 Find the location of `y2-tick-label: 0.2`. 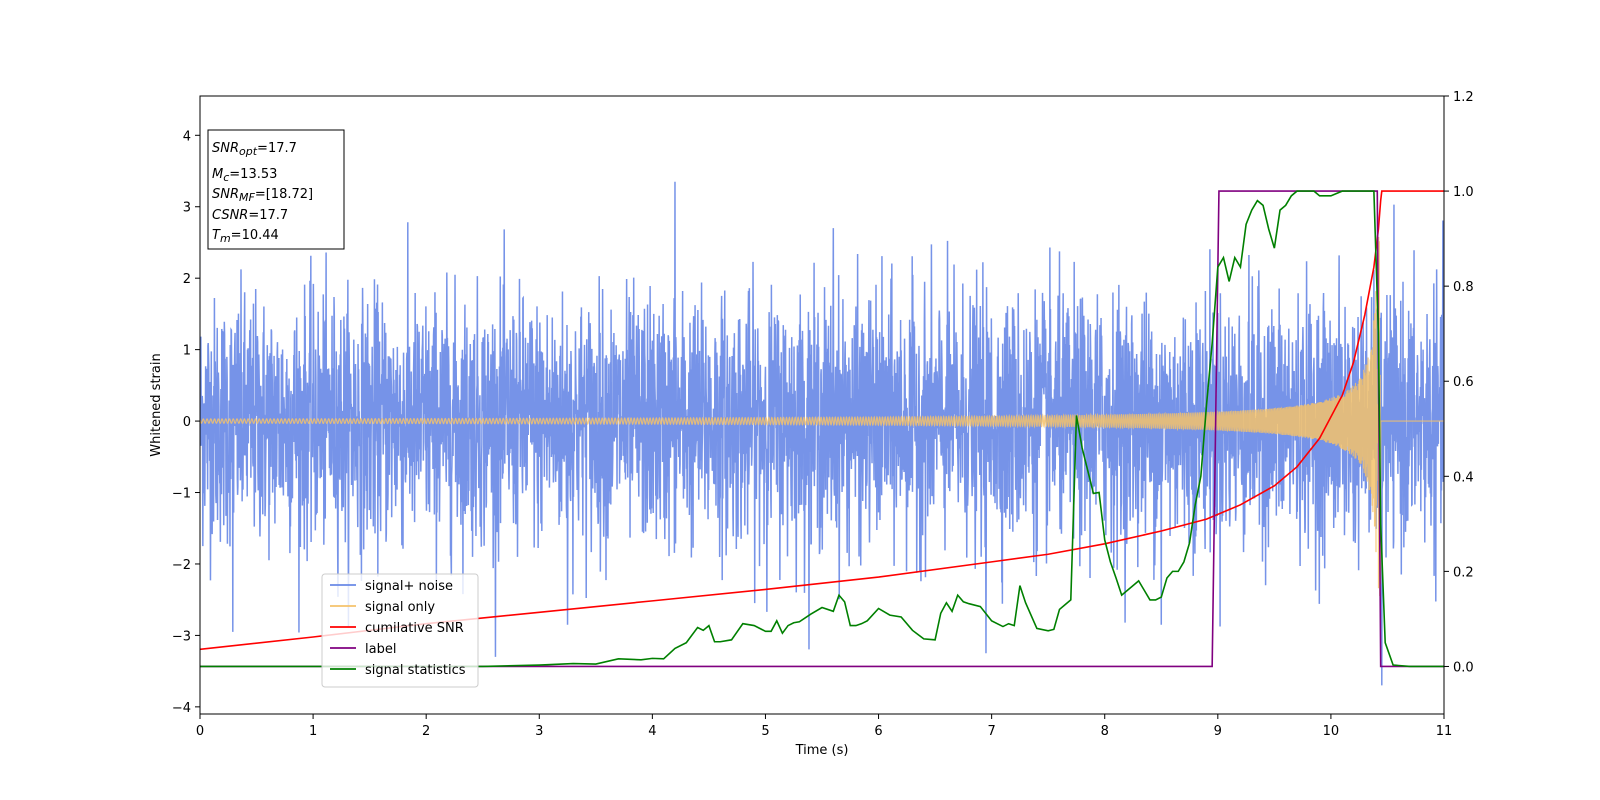

y2-tick-label: 0.2 is located at coordinates (1463, 572).